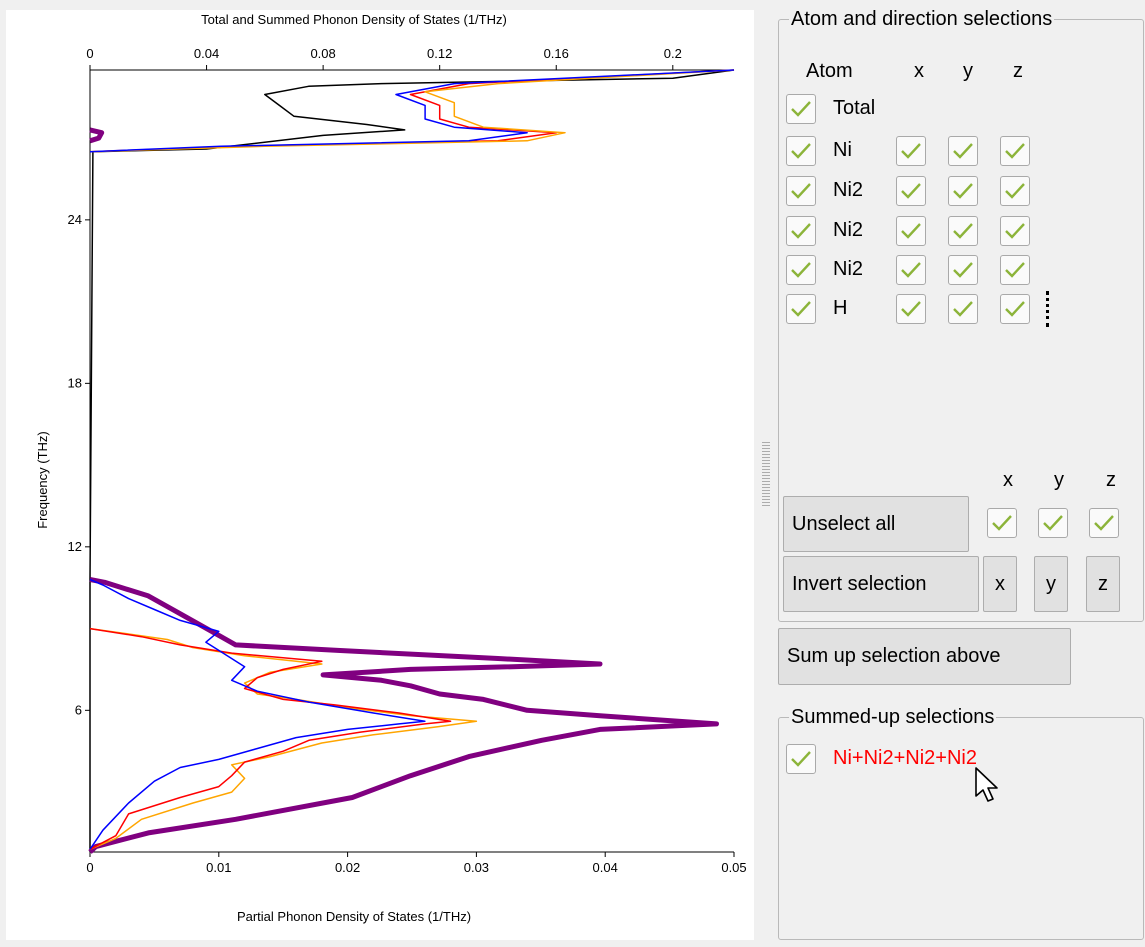 Image resolution: width=1145 pixels, height=947 pixels. What do you see at coordinates (75, 382) in the screenshot?
I see `y-tick-label: 18` at bounding box center [75, 382].